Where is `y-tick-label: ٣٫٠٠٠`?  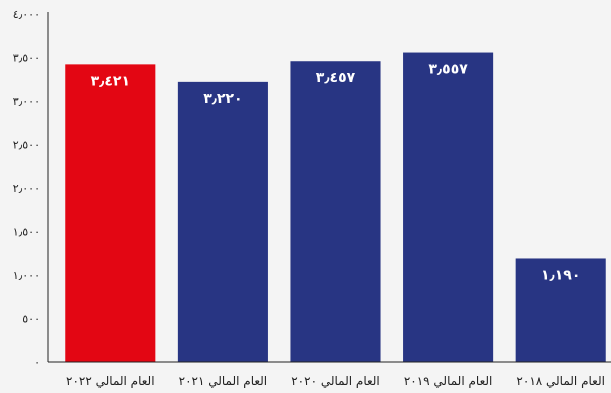 y-tick-label: ٣٫٠٠٠ is located at coordinates (26, 101).